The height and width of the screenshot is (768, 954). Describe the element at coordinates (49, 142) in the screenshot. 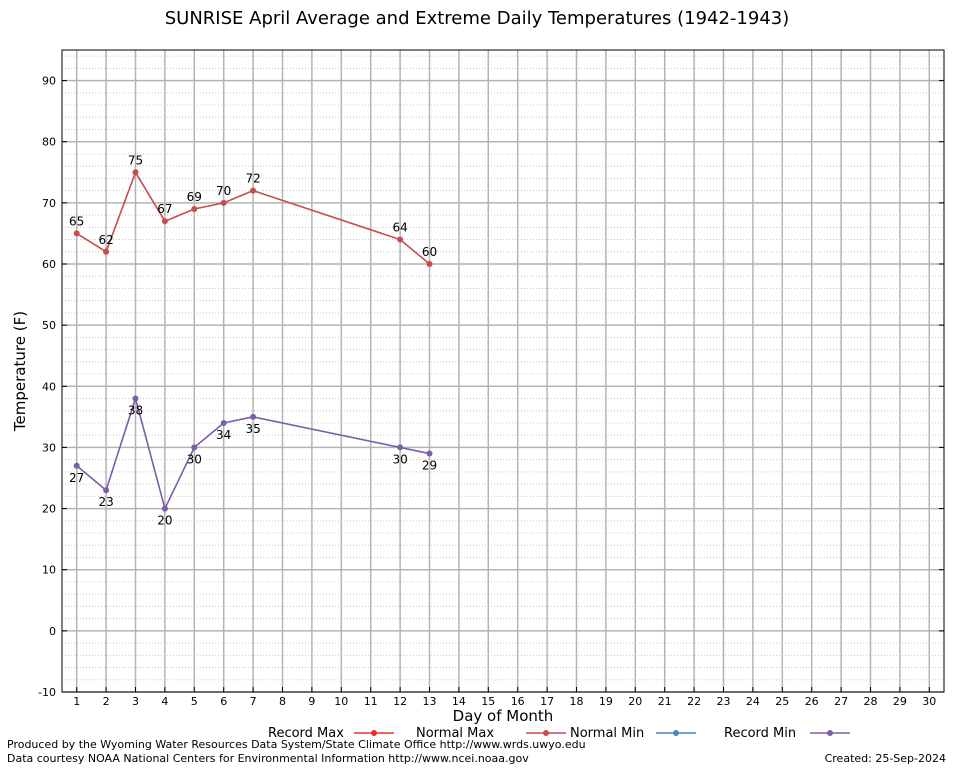

I see `y-tick-label: 80` at that location.